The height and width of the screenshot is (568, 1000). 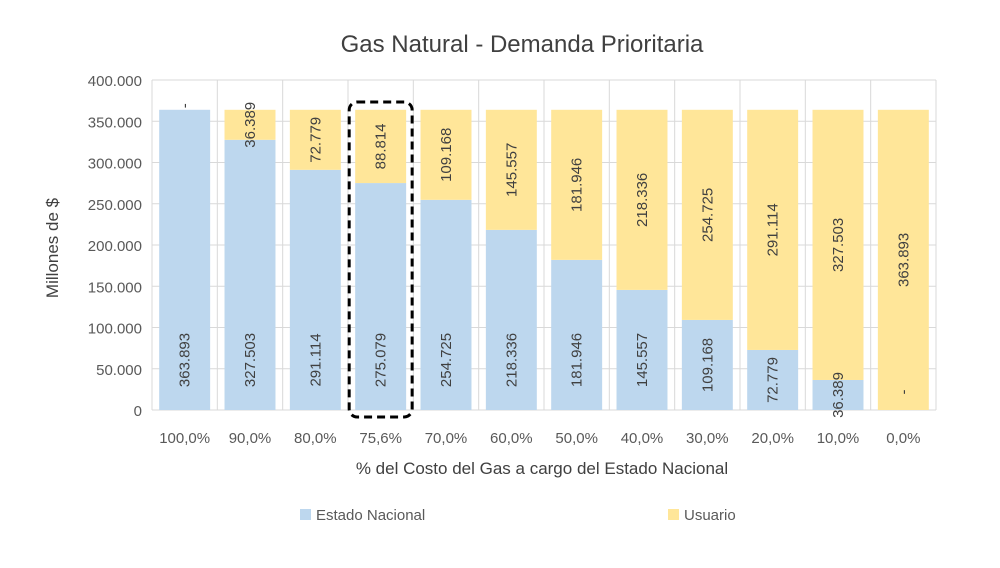 What do you see at coordinates (838, 438) in the screenshot?
I see `x-tick-label: 10,0%` at bounding box center [838, 438].